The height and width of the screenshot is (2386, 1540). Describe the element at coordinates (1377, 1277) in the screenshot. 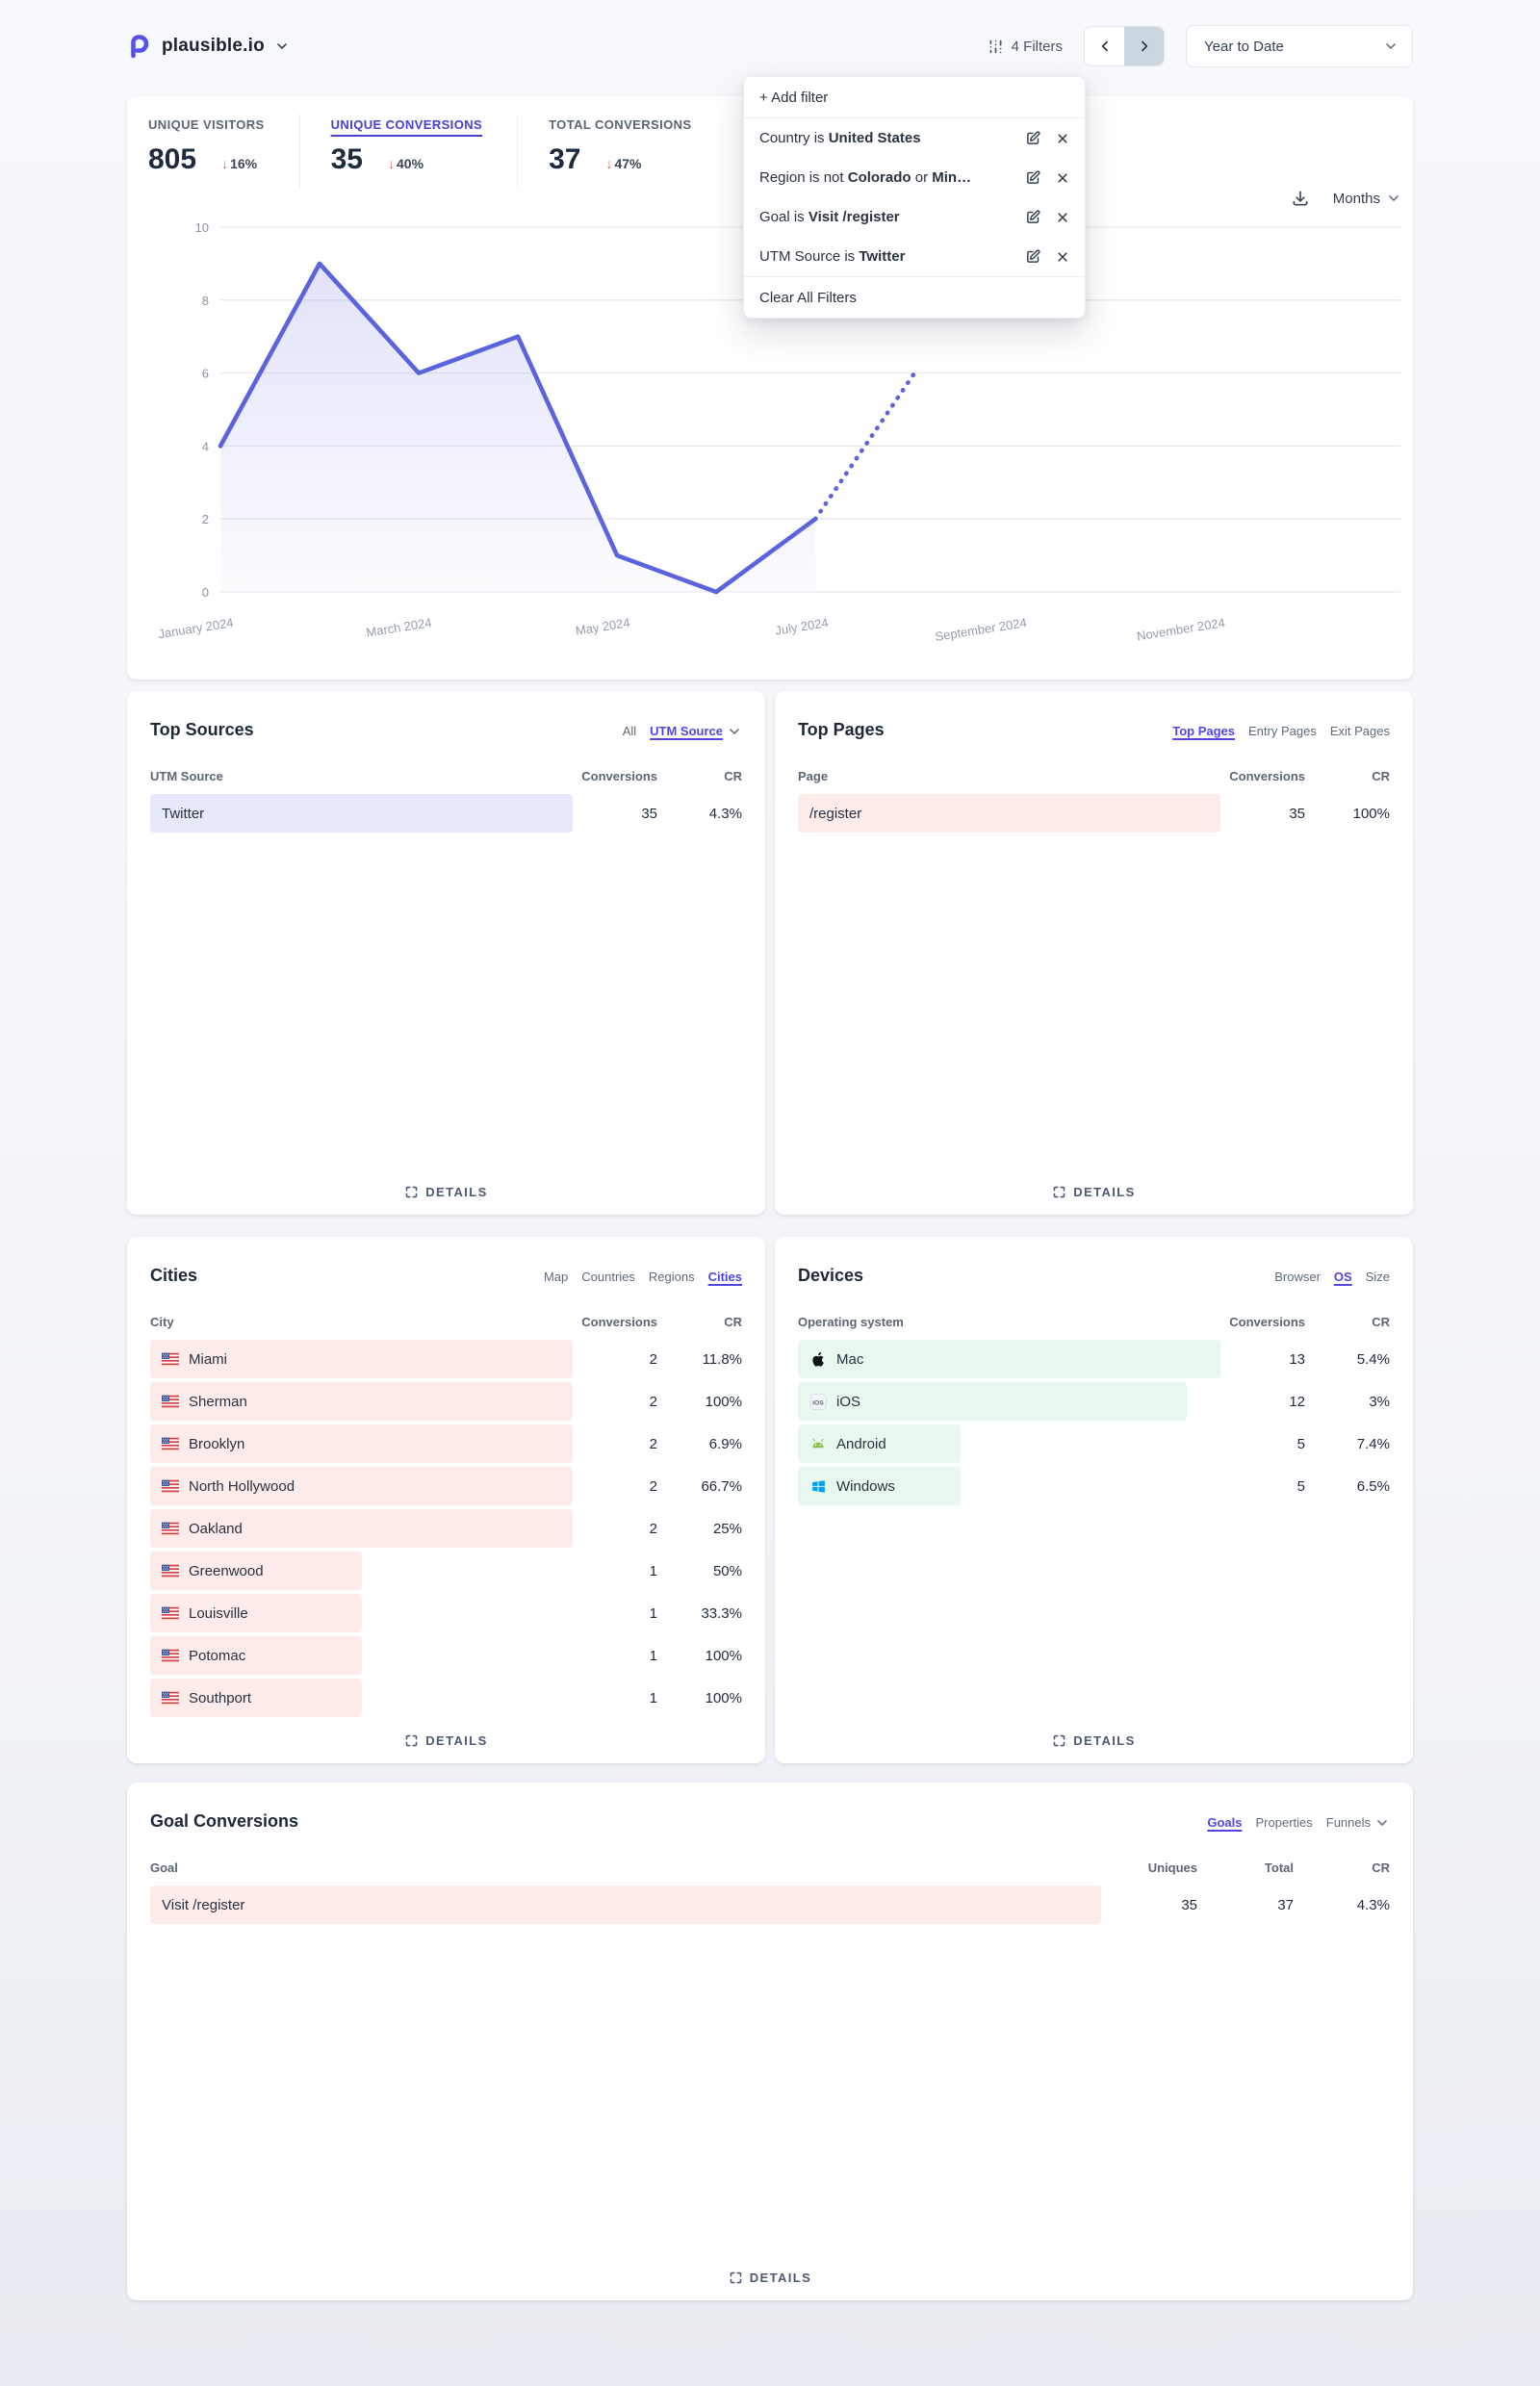

I see `tab-size: Size` at that location.